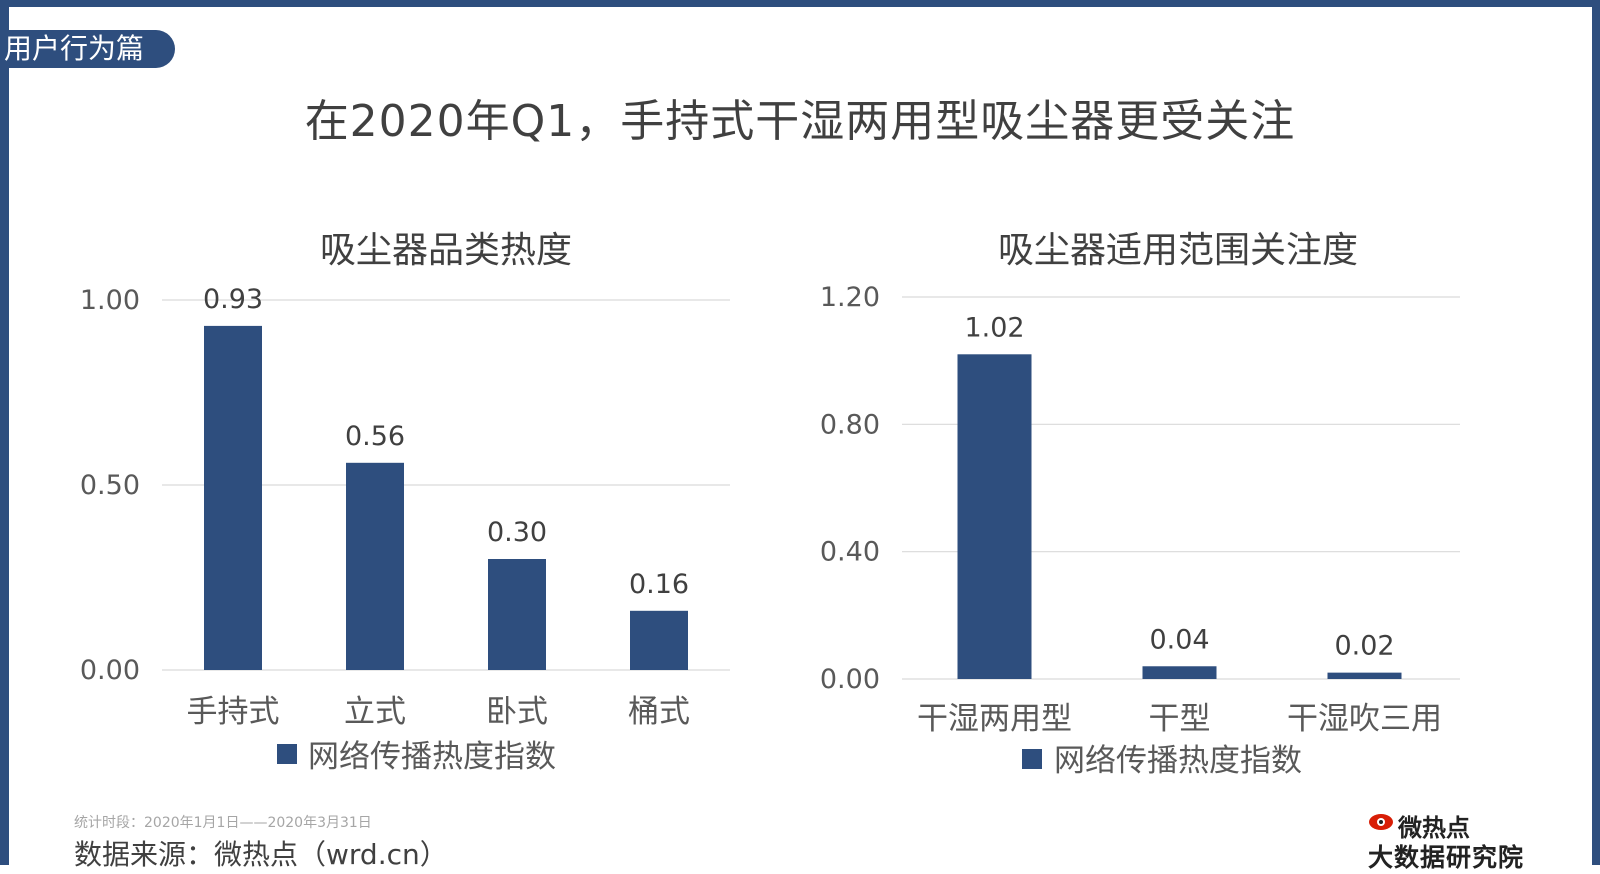  What do you see at coordinates (375, 712) in the screenshot?
I see `chart1-category-label-2: 立式` at bounding box center [375, 712].